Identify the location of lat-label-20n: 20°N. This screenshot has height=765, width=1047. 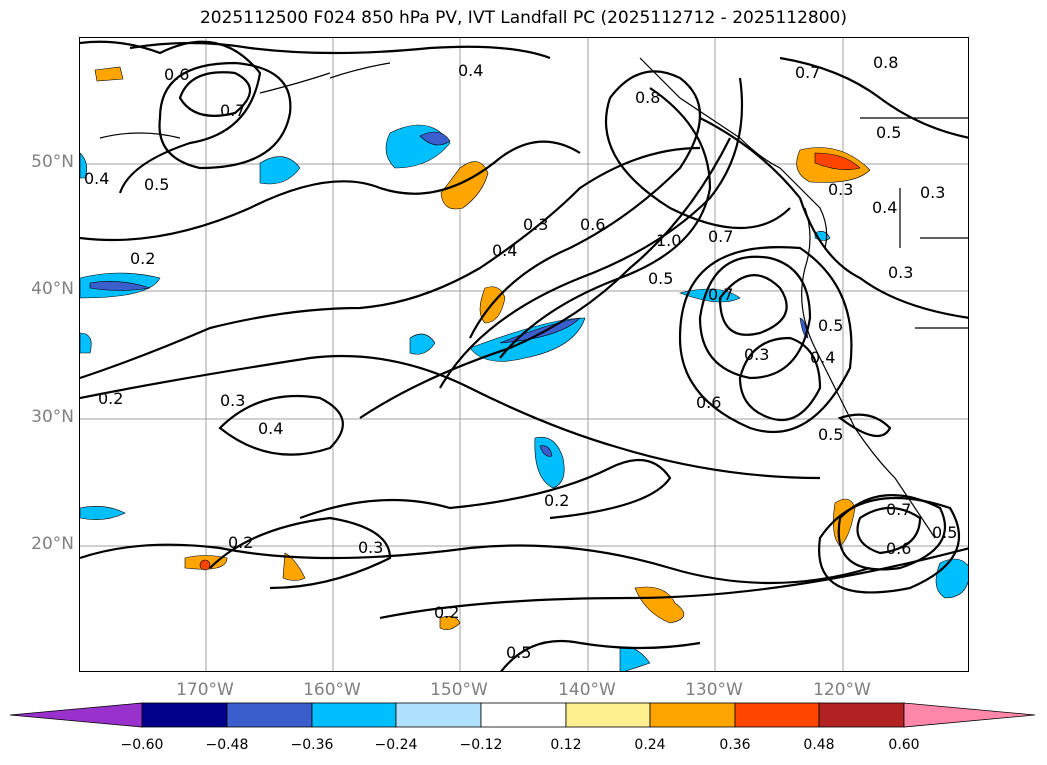
(52, 544).